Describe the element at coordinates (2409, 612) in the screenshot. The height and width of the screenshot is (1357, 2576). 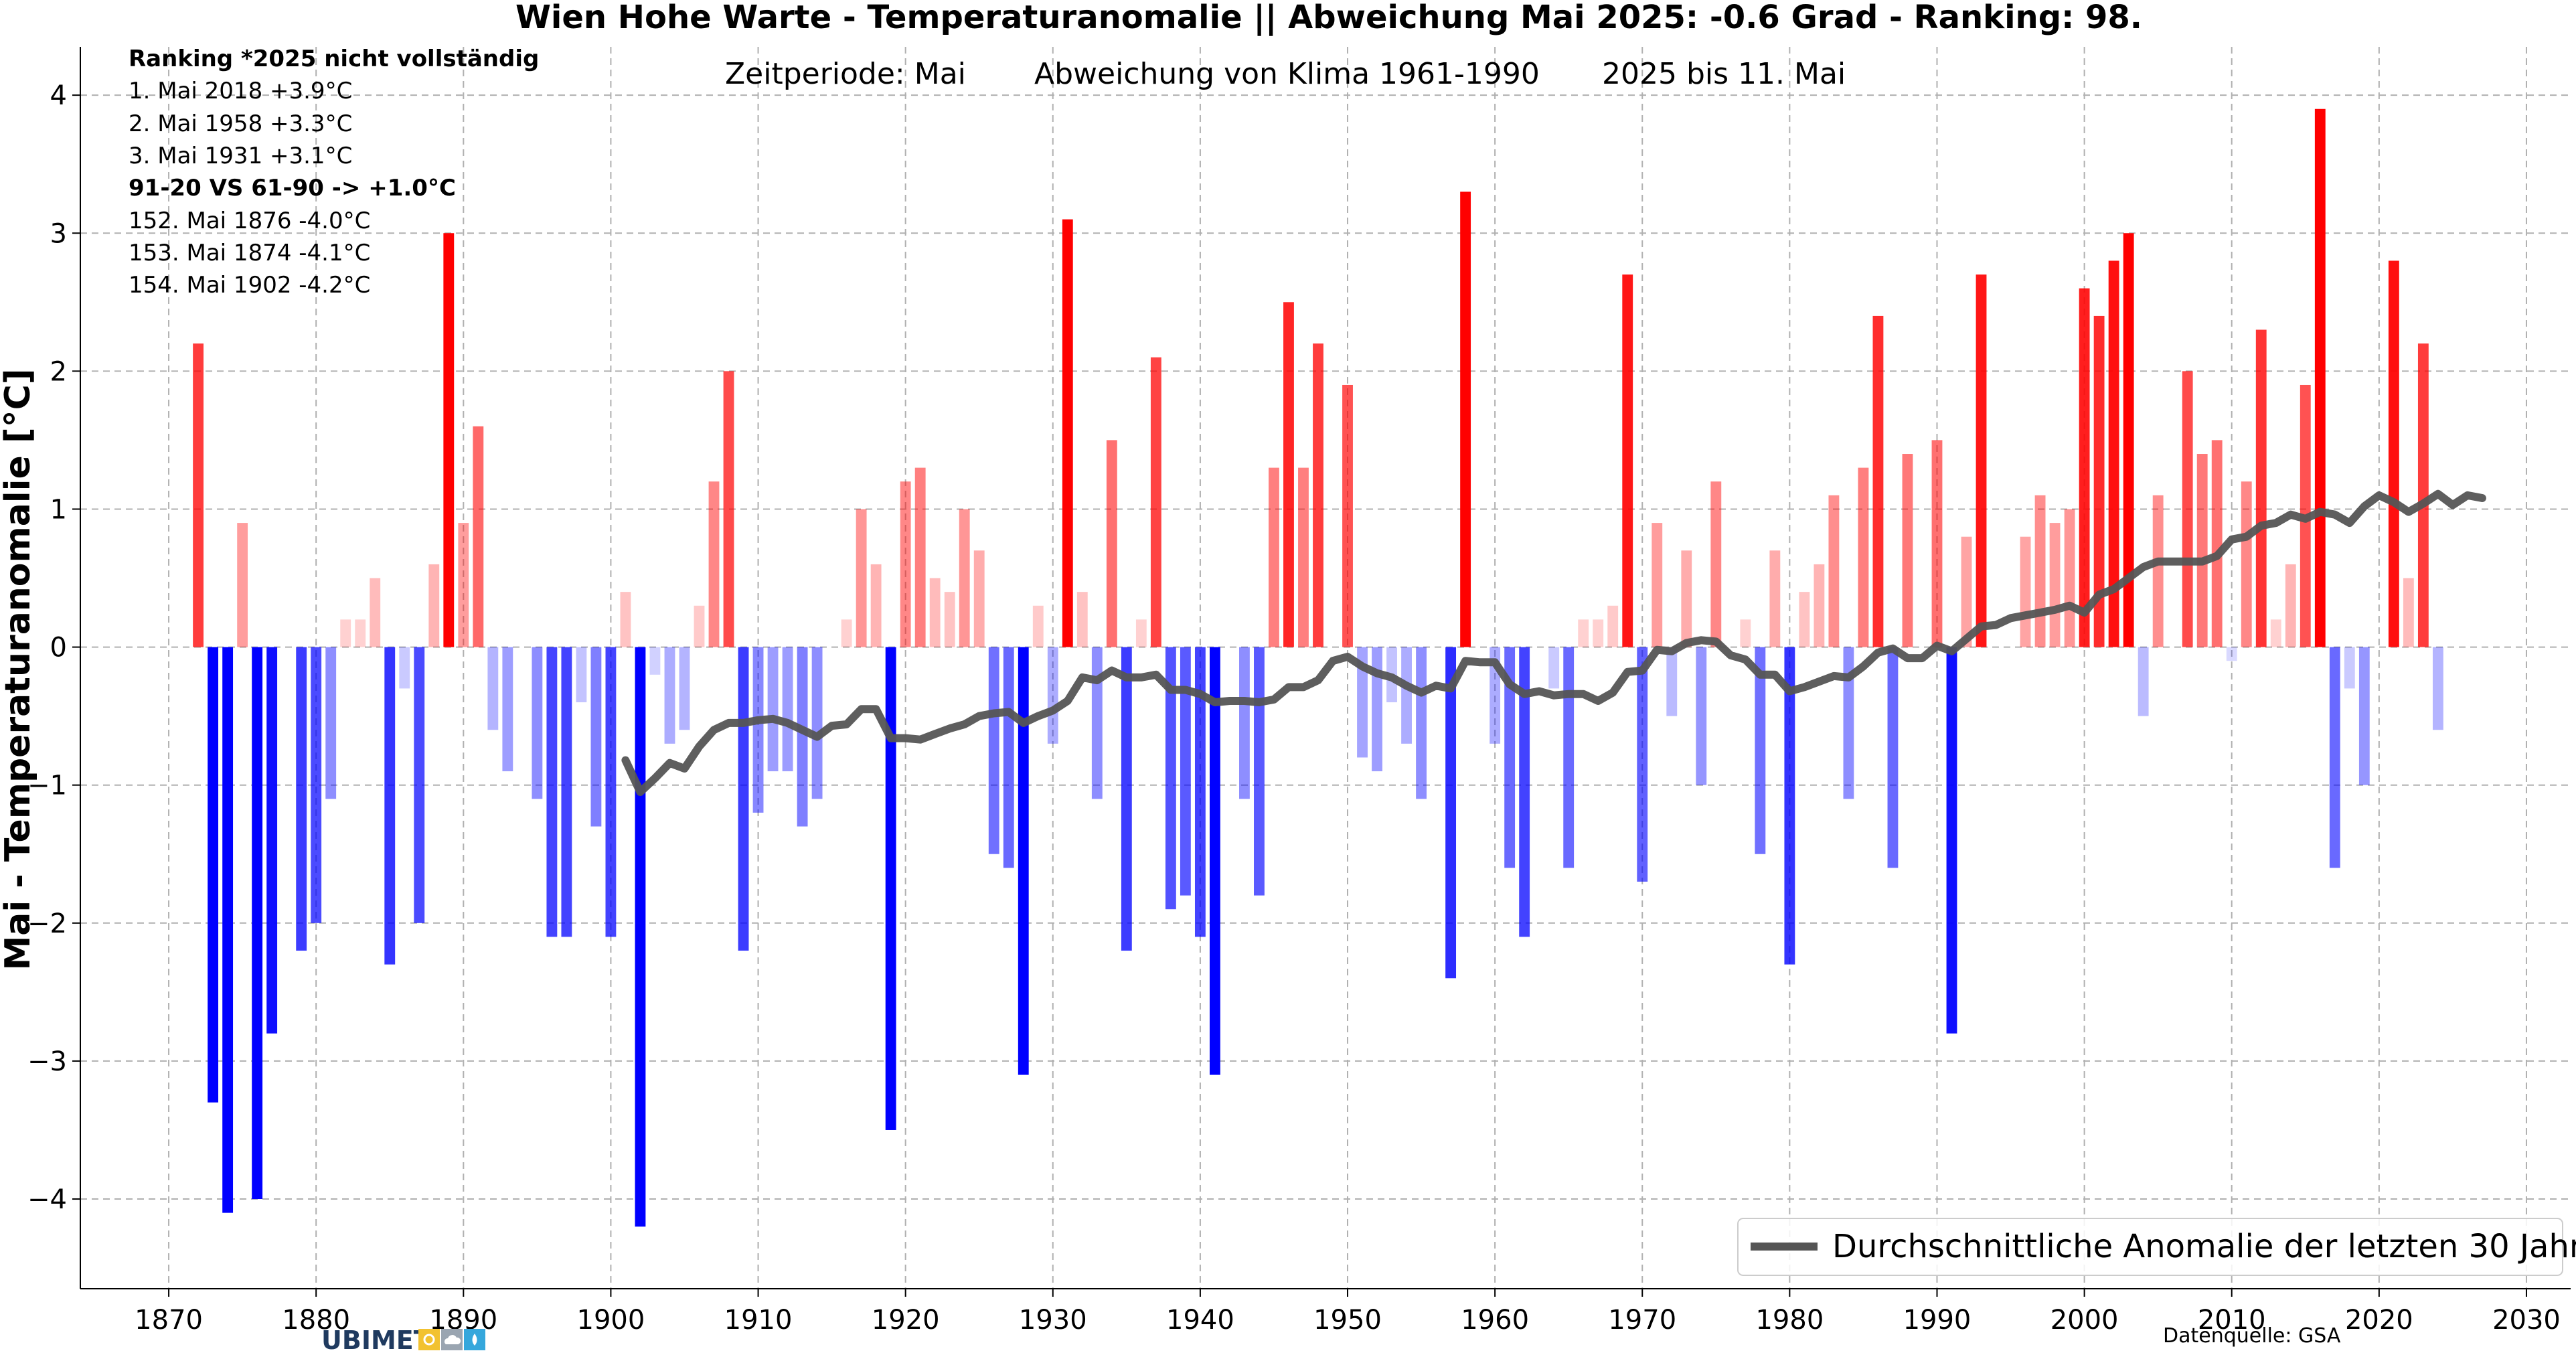
I see `bar-2022` at that location.